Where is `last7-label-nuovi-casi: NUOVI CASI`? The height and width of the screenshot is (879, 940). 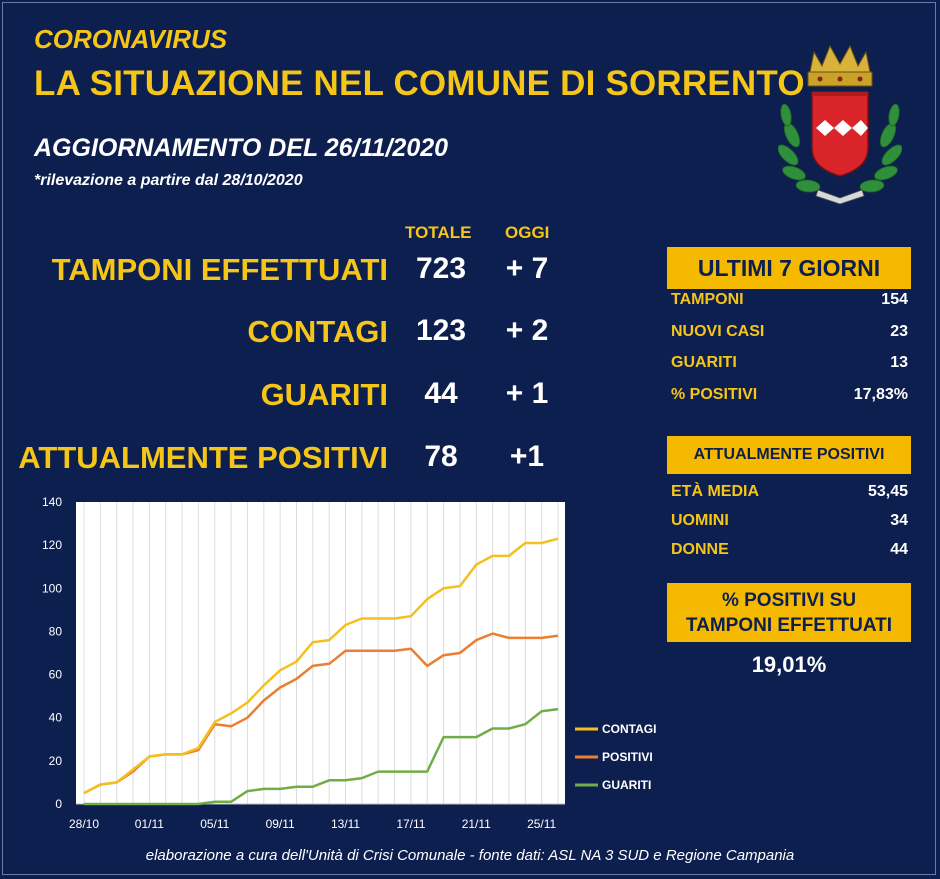 last7-label-nuovi-casi: NUOVI CASI is located at coordinates (718, 331).